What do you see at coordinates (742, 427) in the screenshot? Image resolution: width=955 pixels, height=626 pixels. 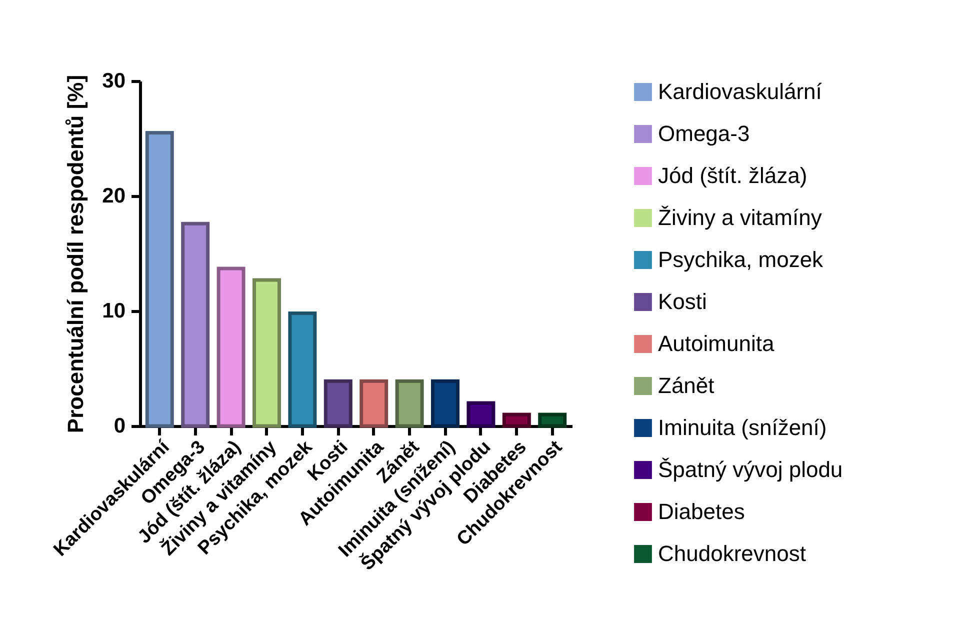 I see `legend-label: Iminuita (snížení)` at bounding box center [742, 427].